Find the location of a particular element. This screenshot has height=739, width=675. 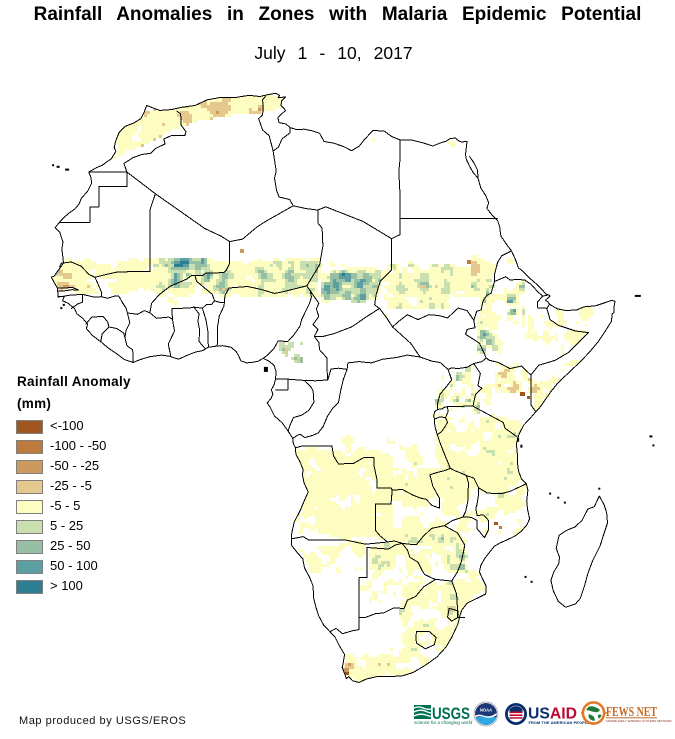

svg-text: USAID is located at coordinates (552, 714).